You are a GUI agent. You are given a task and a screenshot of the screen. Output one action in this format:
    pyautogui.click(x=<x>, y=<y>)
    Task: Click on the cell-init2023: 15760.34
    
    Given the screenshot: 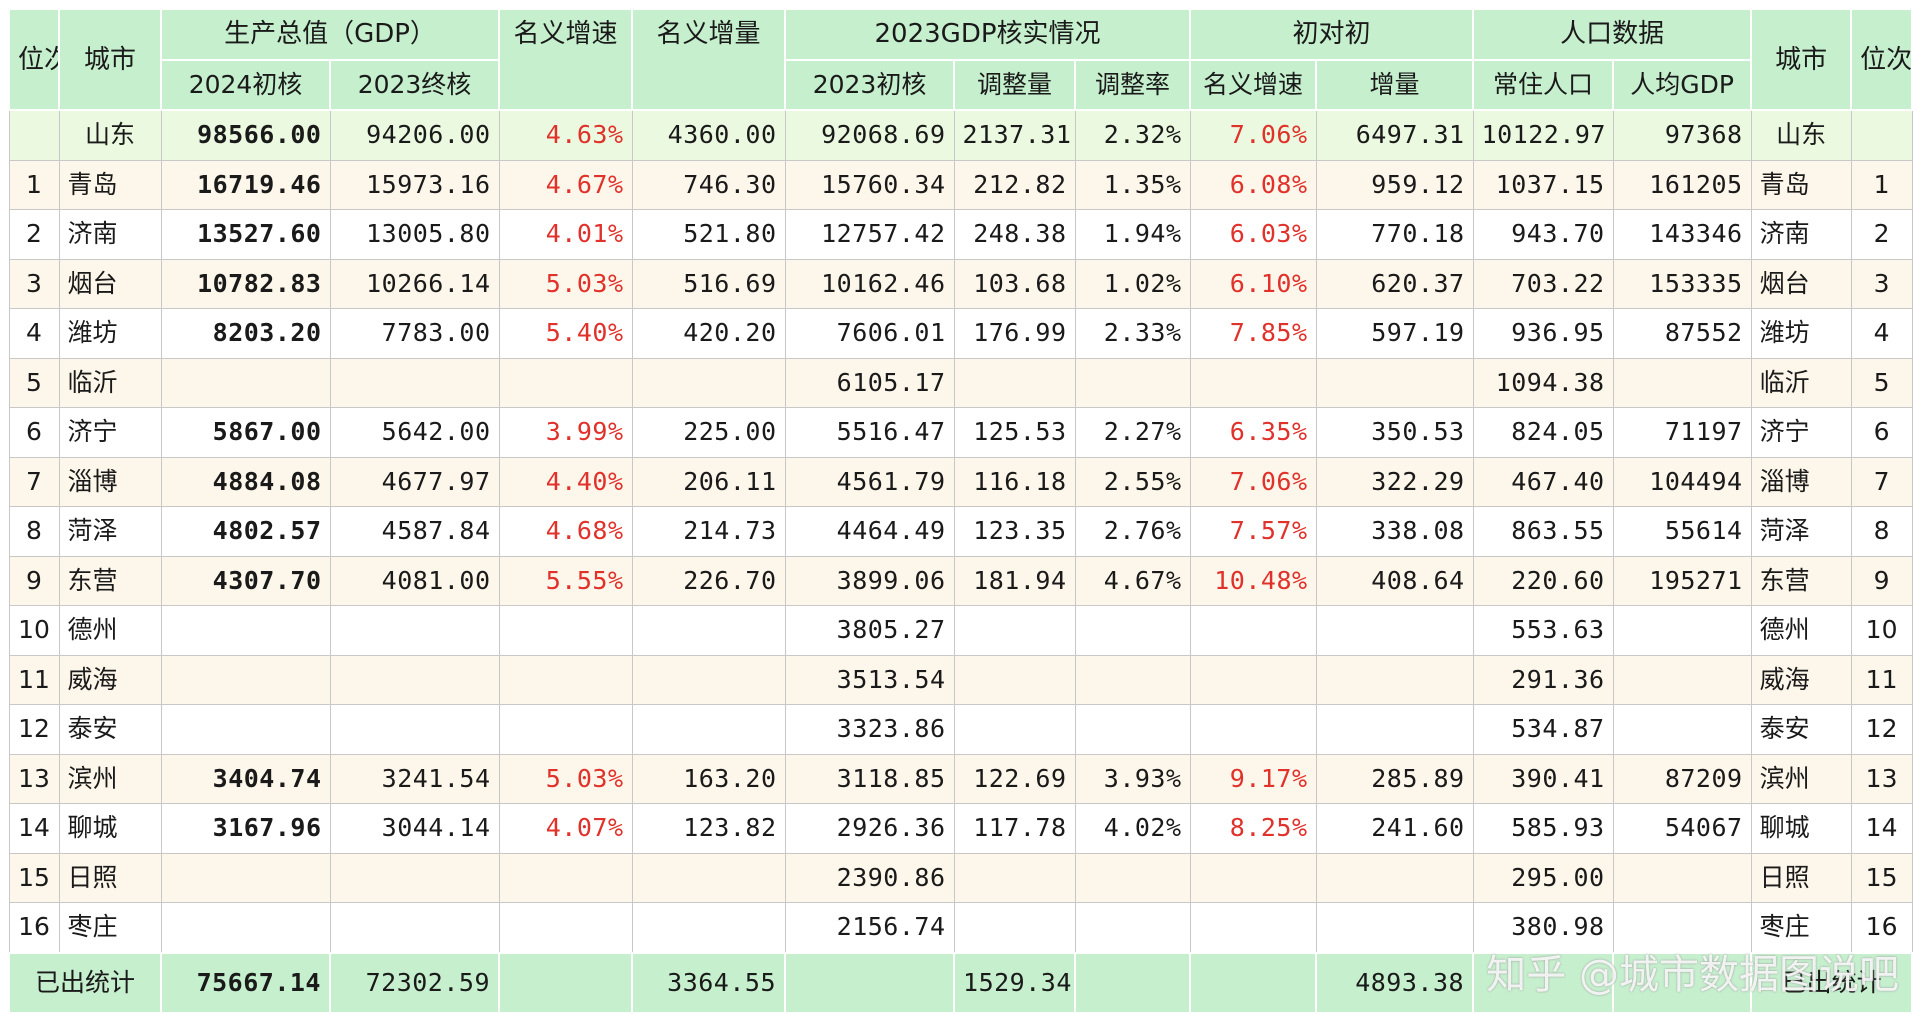 What is the action you would take?
    pyautogui.click(x=869, y=184)
    